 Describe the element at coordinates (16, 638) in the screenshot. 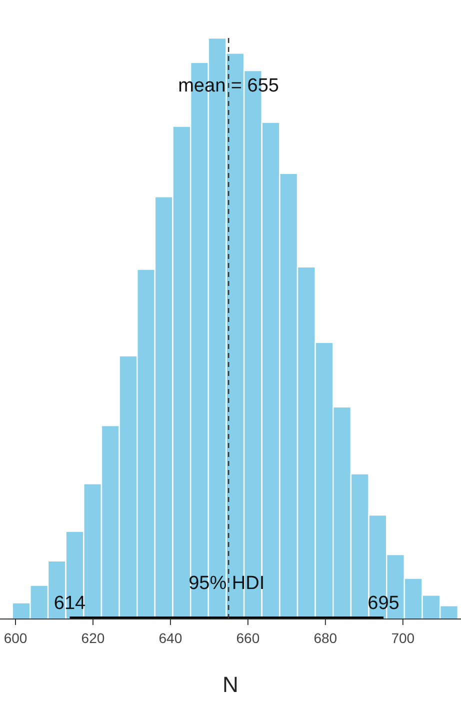

I see `x-tick-label: 600` at that location.